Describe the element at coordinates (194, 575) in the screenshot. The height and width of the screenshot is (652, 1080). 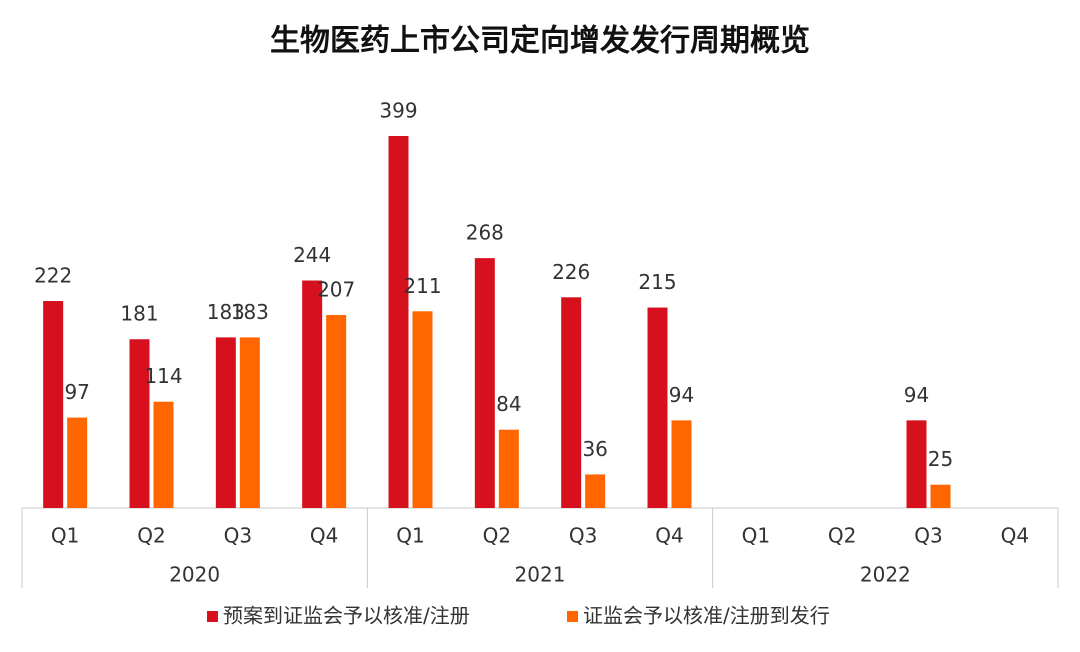
I see `group-label: 2020` at that location.